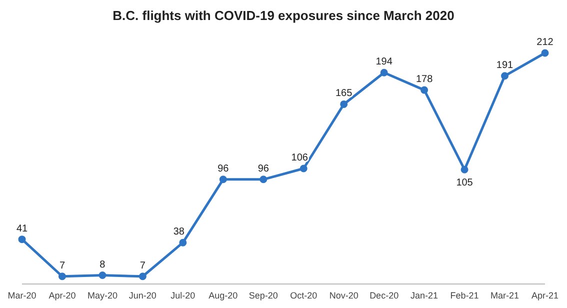 This screenshot has height=308, width=567. Describe the element at coordinates (179, 232) in the screenshot. I see `data-label: 38` at that location.